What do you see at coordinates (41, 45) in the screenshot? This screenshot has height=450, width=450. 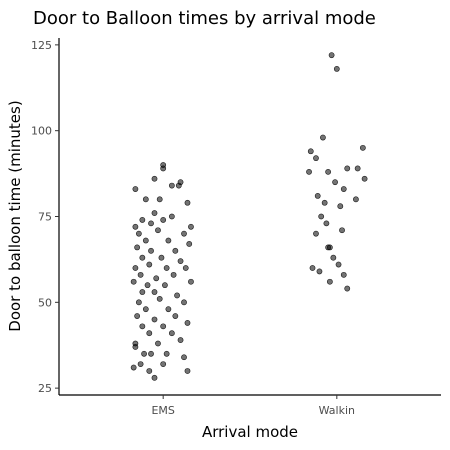 I see `y-tick-label: 125` at bounding box center [41, 45].